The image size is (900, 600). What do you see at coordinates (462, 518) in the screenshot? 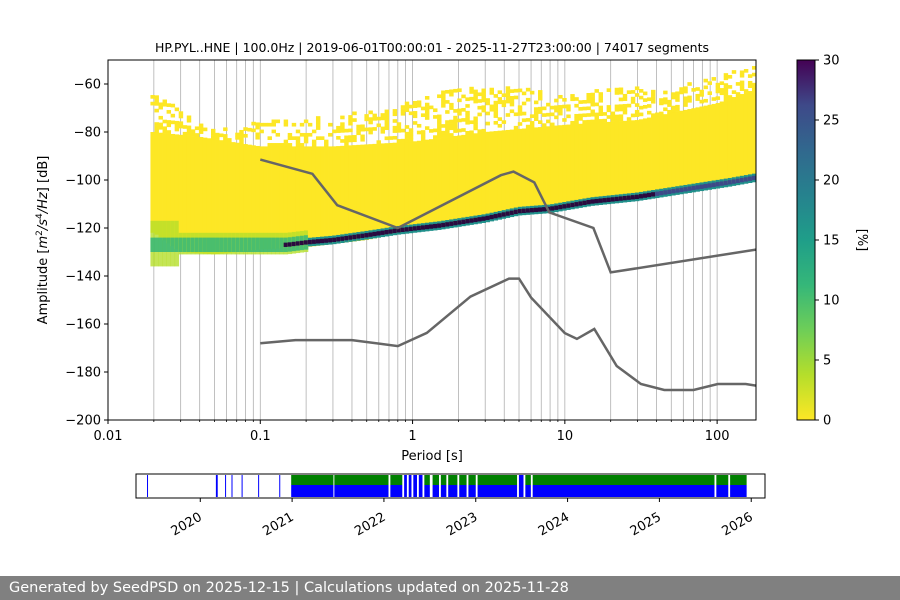
I see `timeline-year-ticks: 2020 2021 2022 2023 2024 2025 2026` at bounding box center [462, 518].